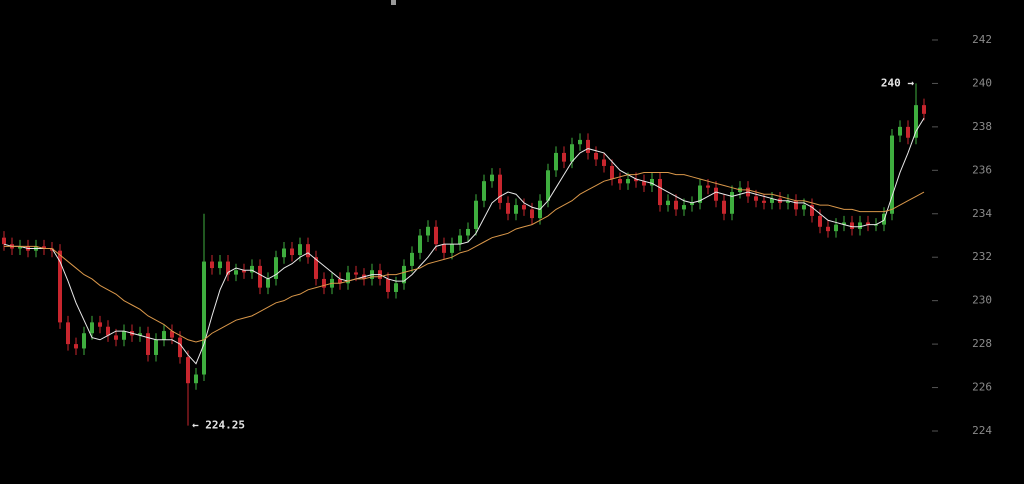 This screenshot has width=1024, height=484. Describe the element at coordinates (982, 39) in the screenshot. I see `y-tick-label: 242` at that location.